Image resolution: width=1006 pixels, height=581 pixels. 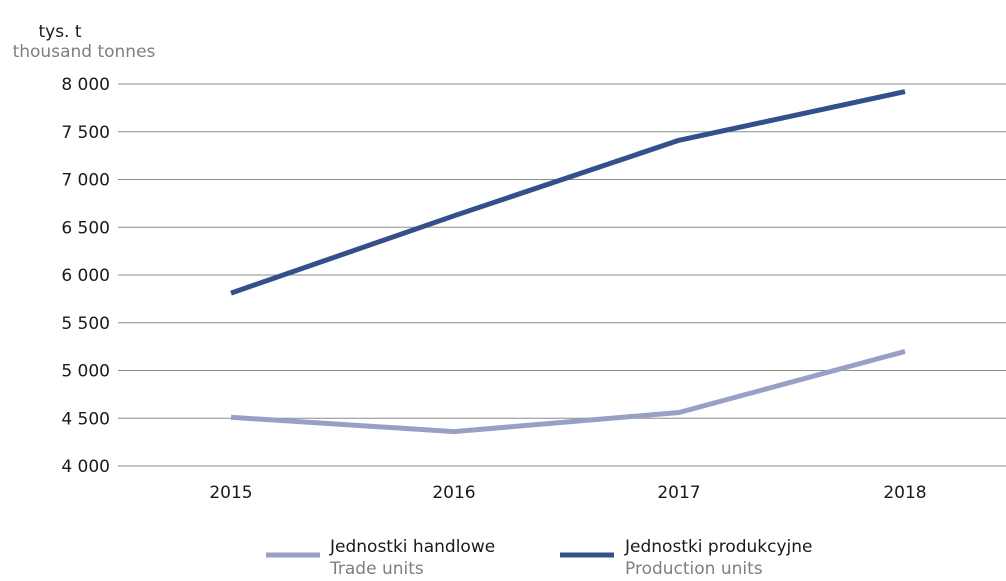 I want to click on legend-label-trade-en: Trade units, so click(x=376, y=568).